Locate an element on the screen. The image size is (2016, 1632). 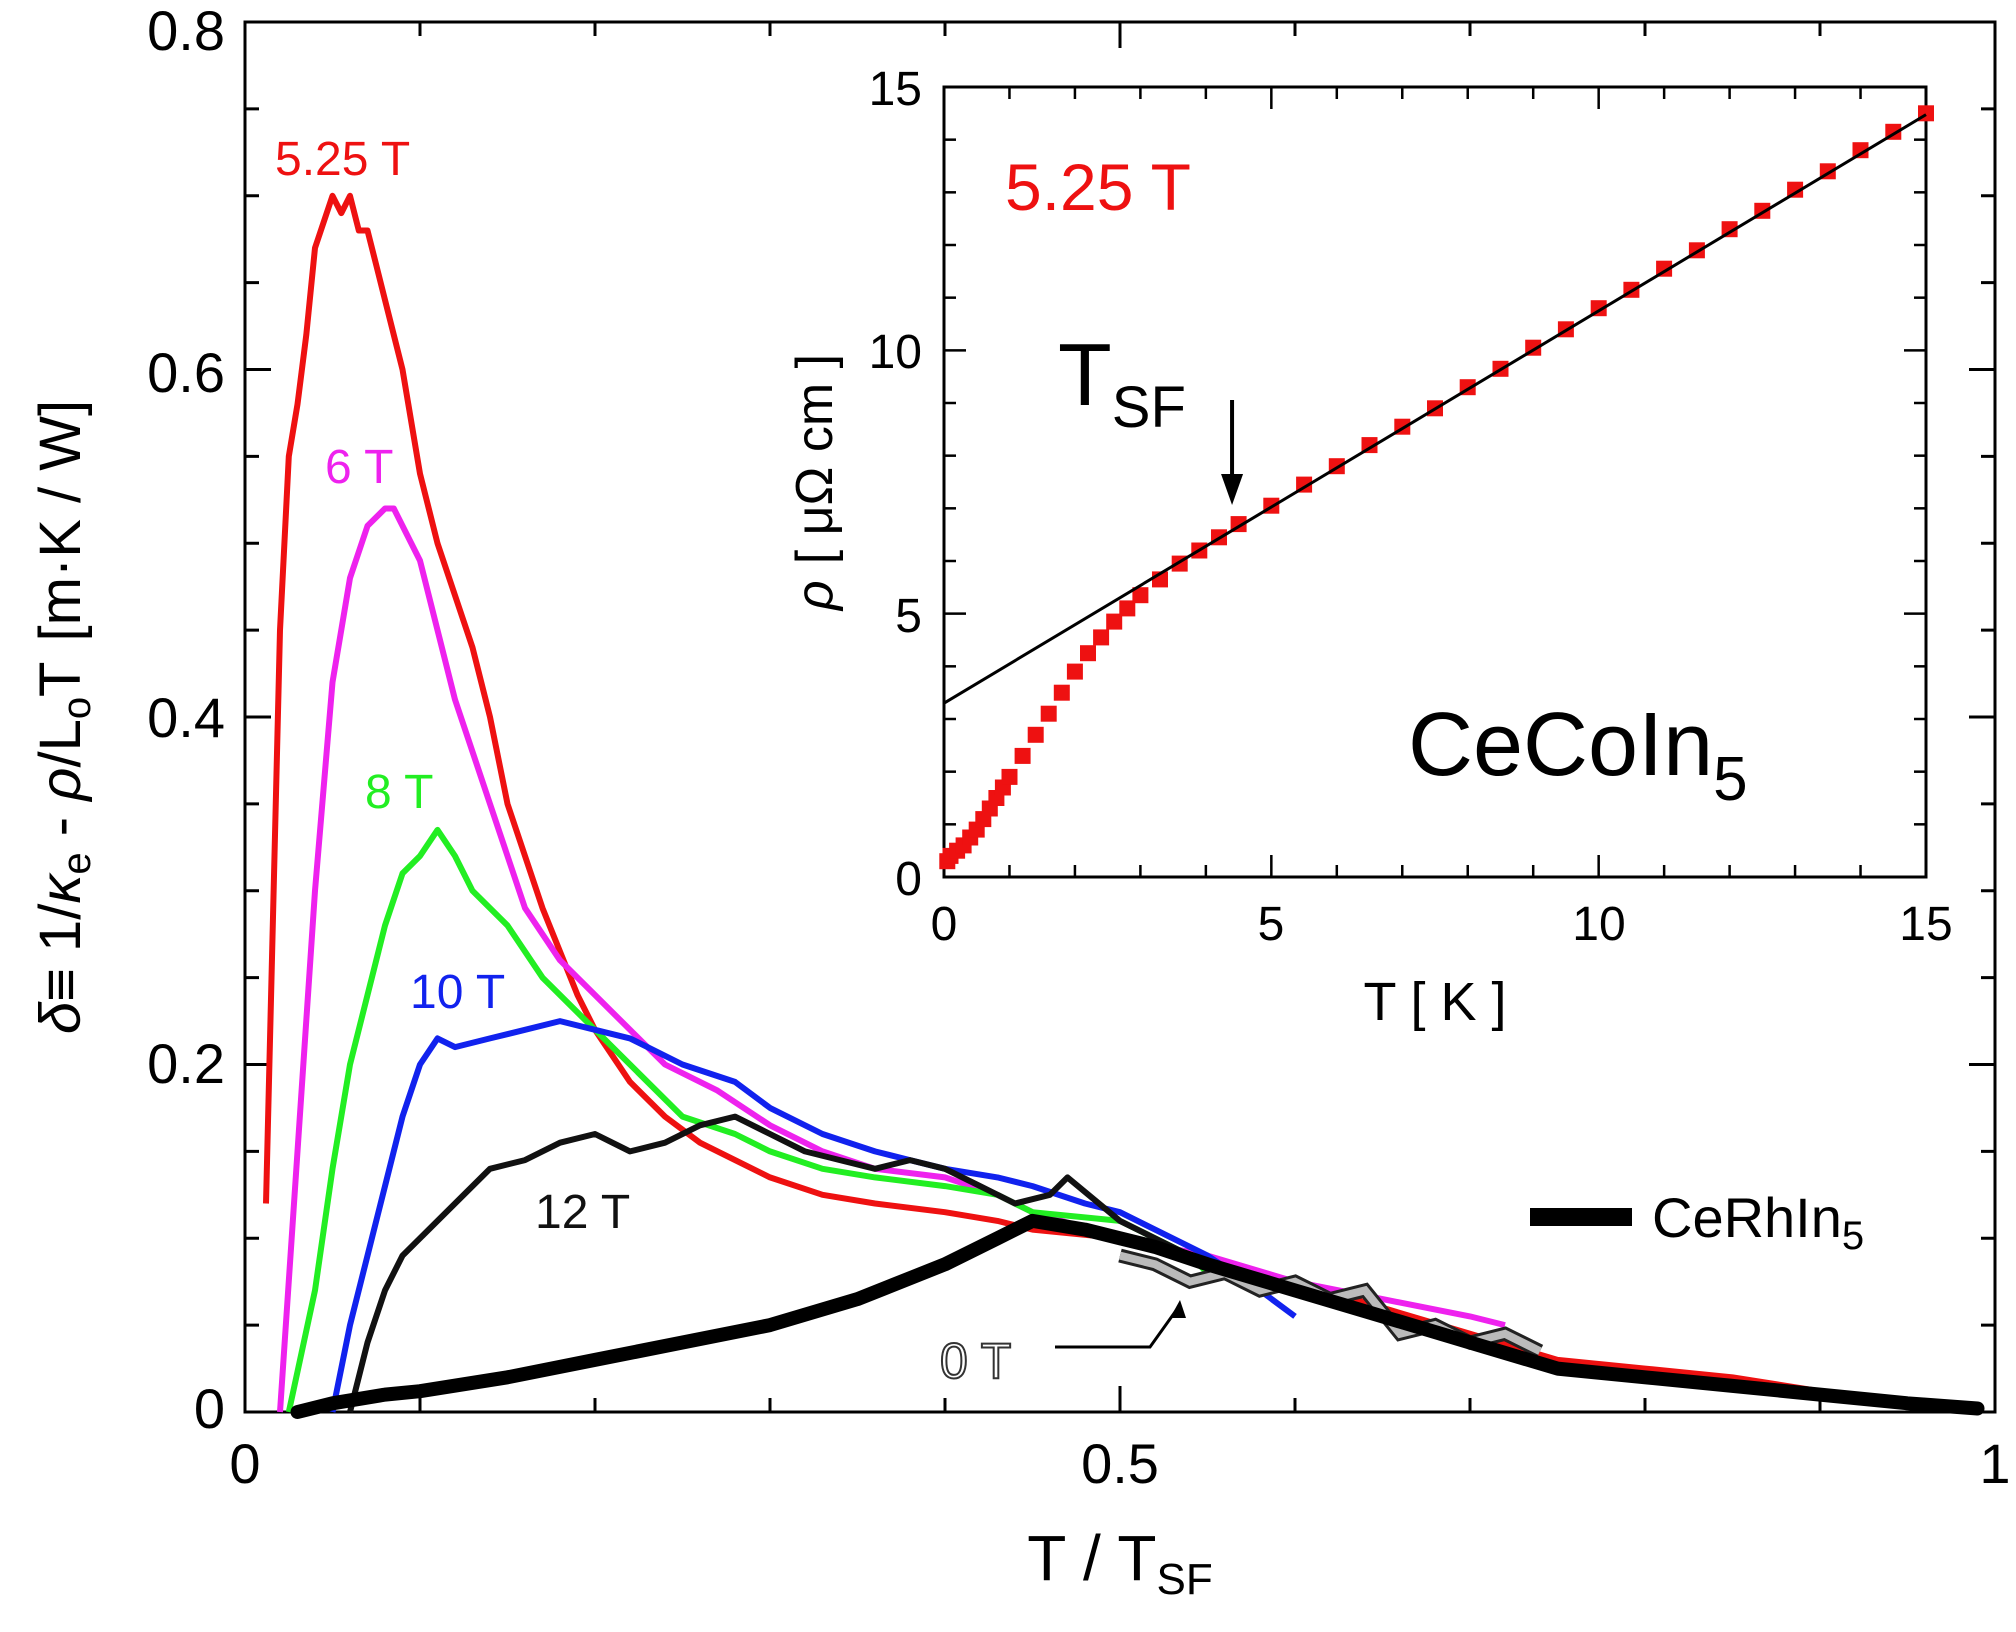
inset-x-axis-label: T [ K ] is located at coordinates (1434, 1002).